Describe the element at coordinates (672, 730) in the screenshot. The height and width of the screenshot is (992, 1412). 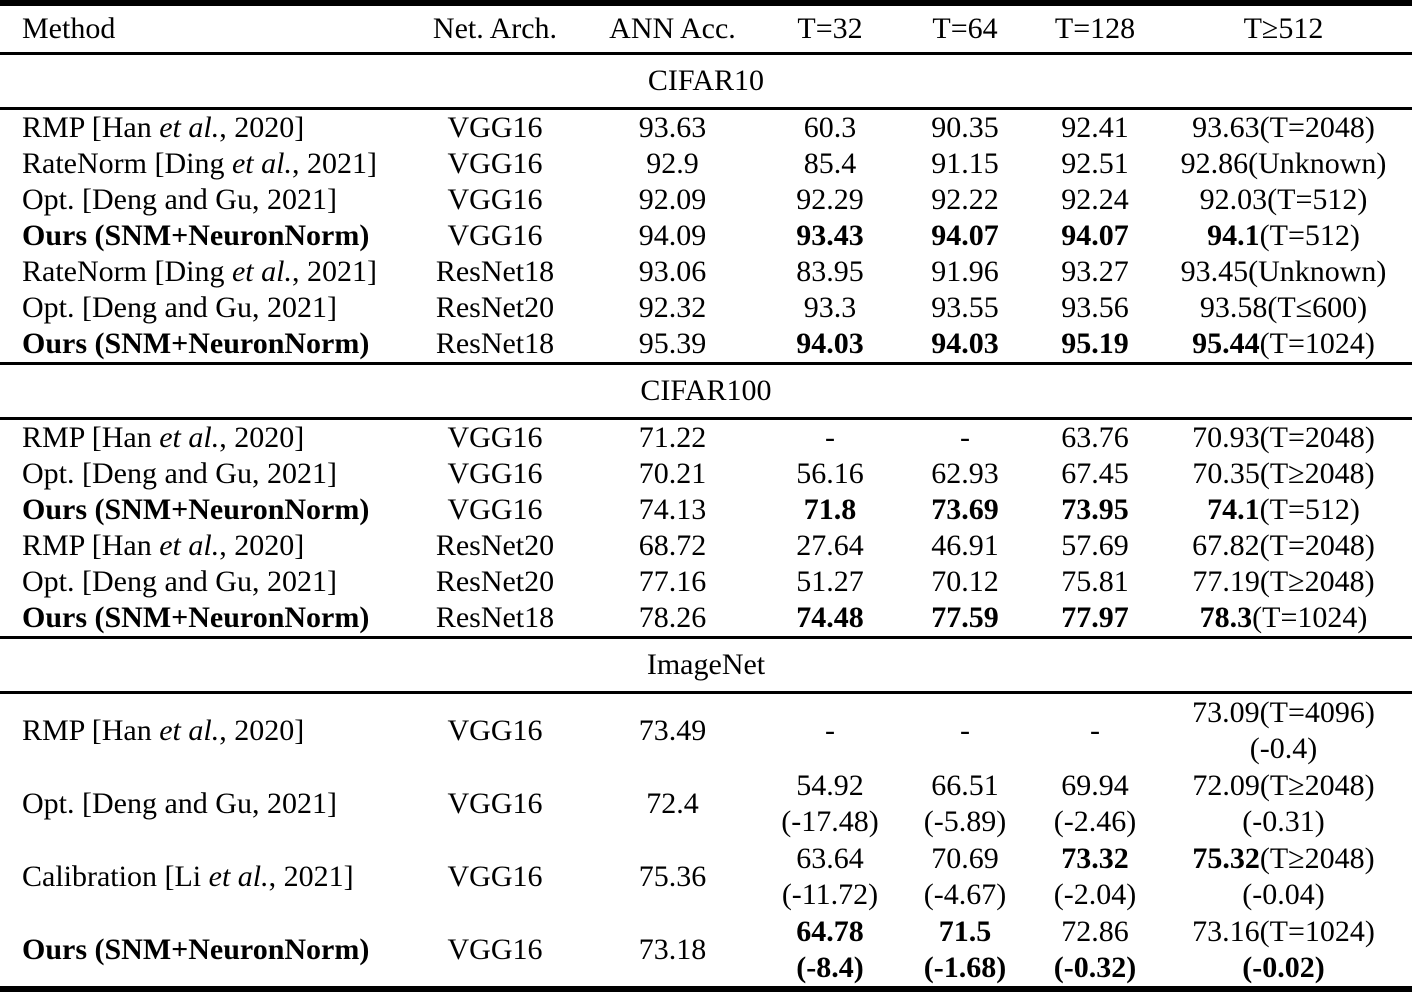
I see `ann-acc-cell: 73.49` at that location.